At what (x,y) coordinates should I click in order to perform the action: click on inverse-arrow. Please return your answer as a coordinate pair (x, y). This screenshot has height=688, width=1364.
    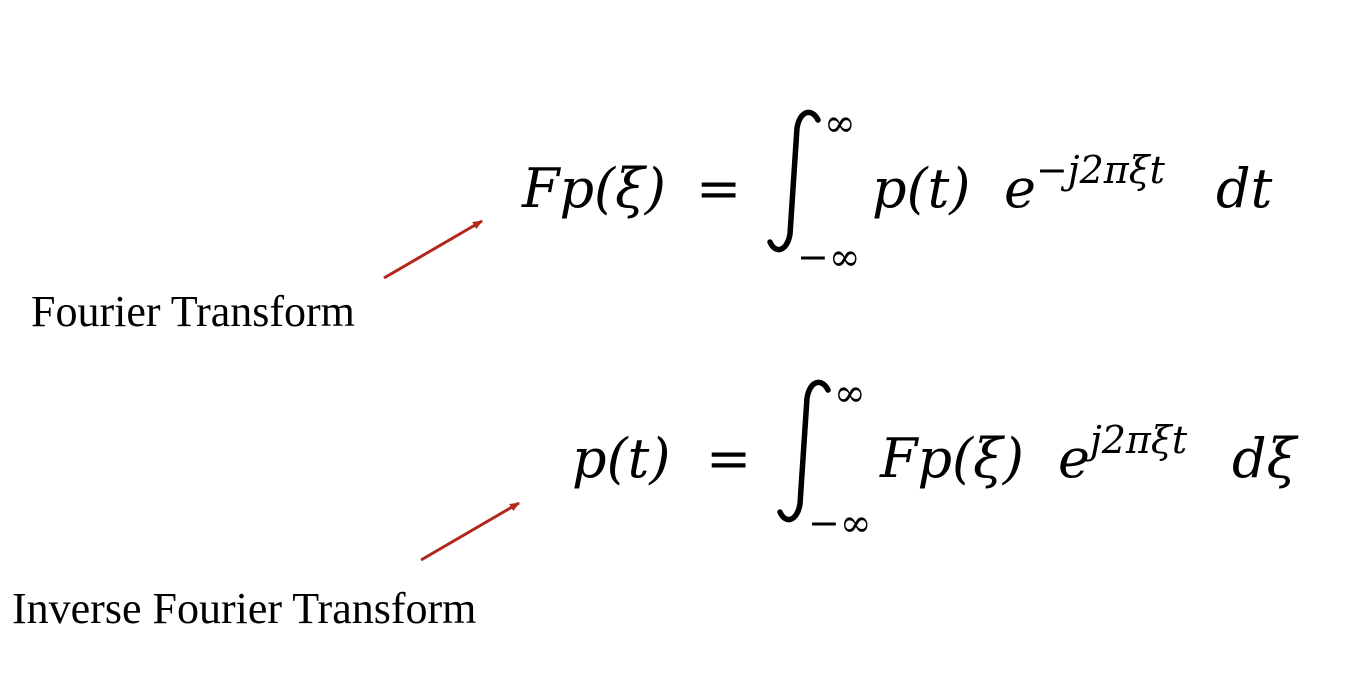
    Looking at the image, I should click on (470, 531).